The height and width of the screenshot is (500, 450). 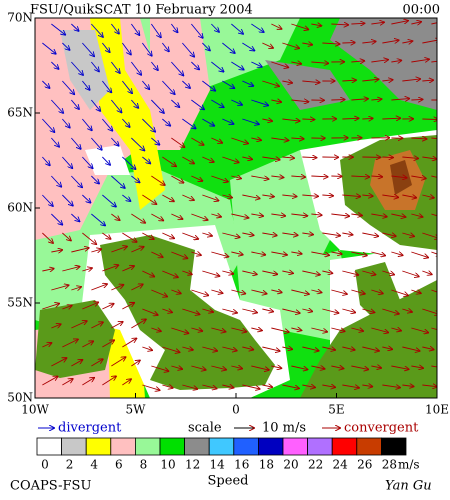 What do you see at coordinates (187, 312) in the screenshot?
I see `land` at bounding box center [187, 312].